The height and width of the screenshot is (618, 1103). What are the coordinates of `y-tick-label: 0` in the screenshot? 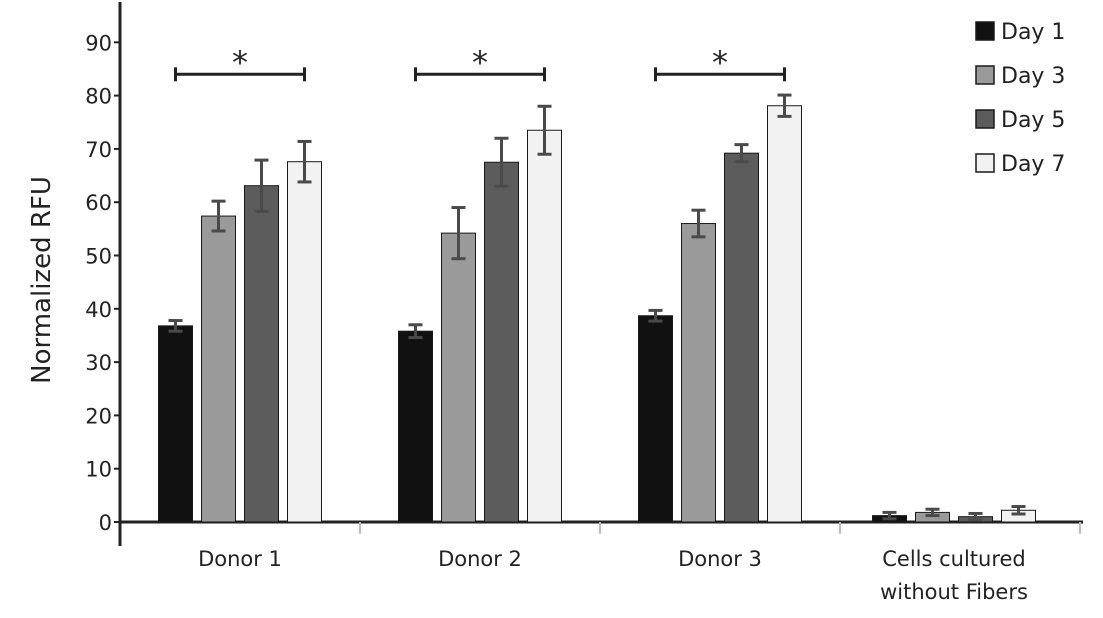 It's located at (105, 523).